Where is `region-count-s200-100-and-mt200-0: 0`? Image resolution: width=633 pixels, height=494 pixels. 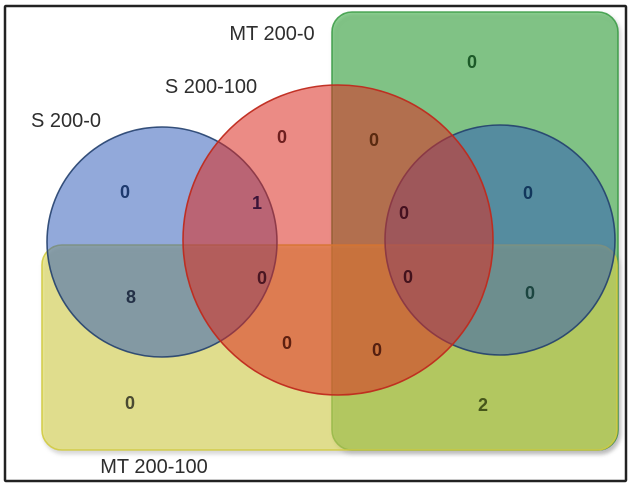
region-count-s200-100-and-mt200-0: 0 is located at coordinates (374, 140).